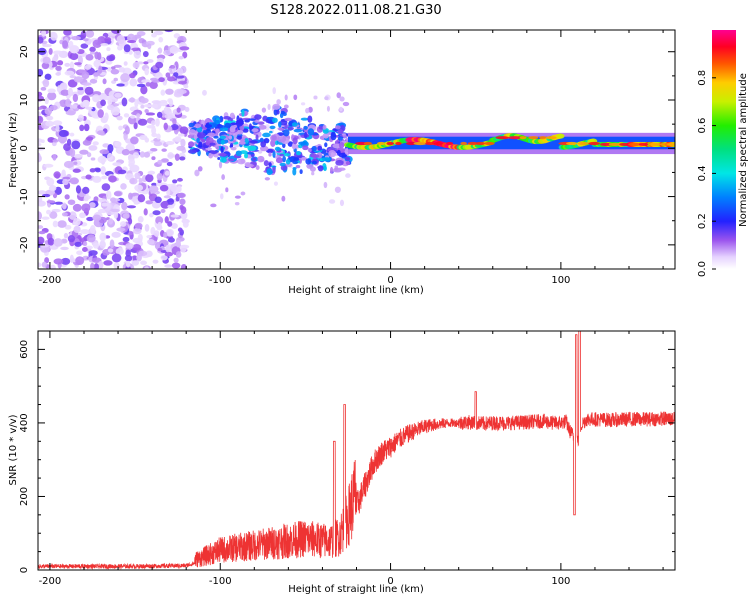  I want to click on colorbar-gradient, so click(724, 149).